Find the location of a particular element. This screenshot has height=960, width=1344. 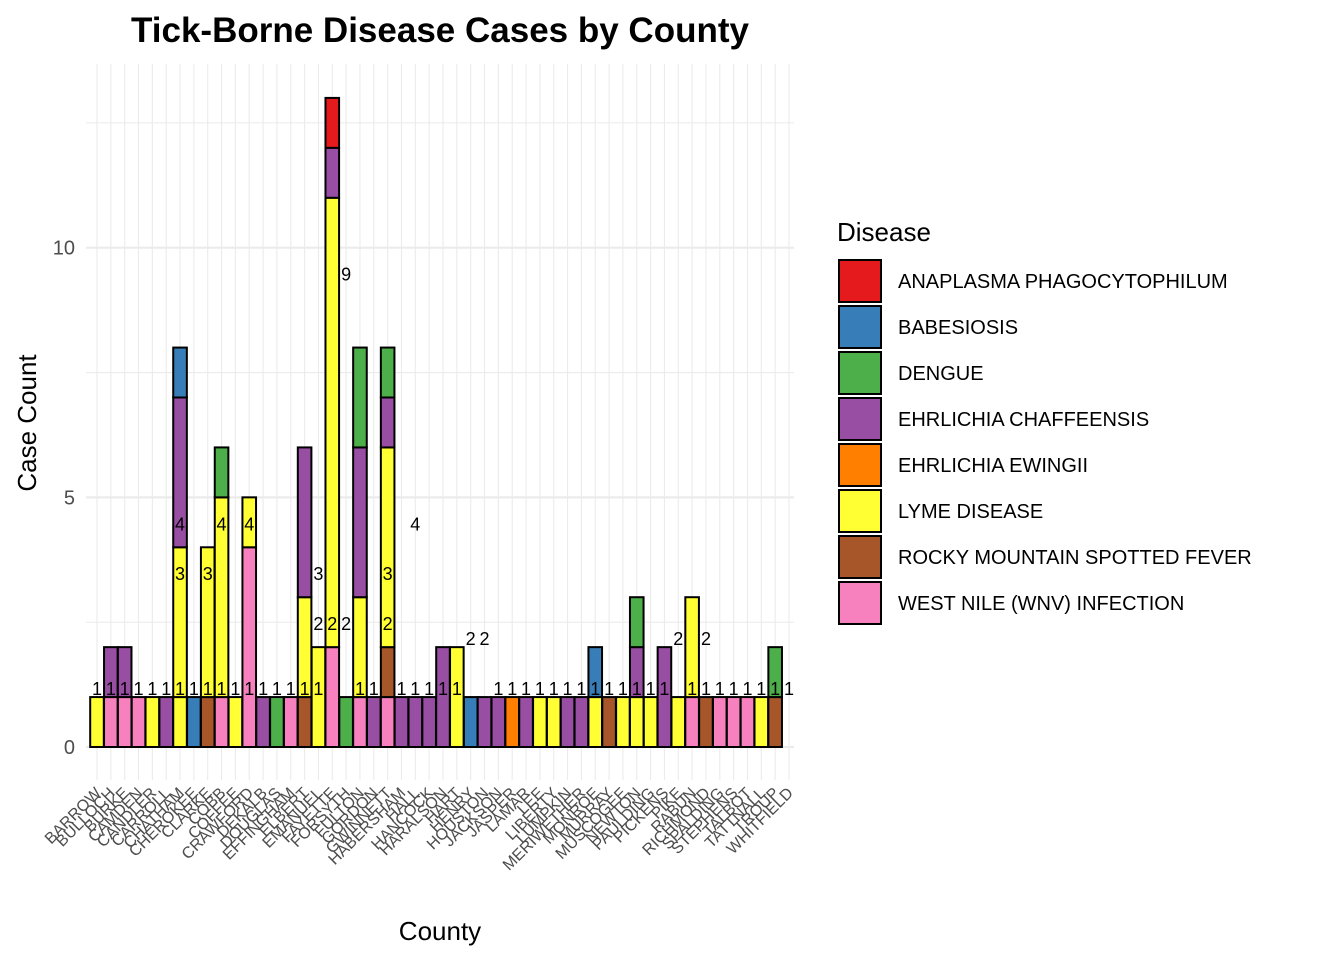

y-tick-label: 0 is located at coordinates (69, 748).